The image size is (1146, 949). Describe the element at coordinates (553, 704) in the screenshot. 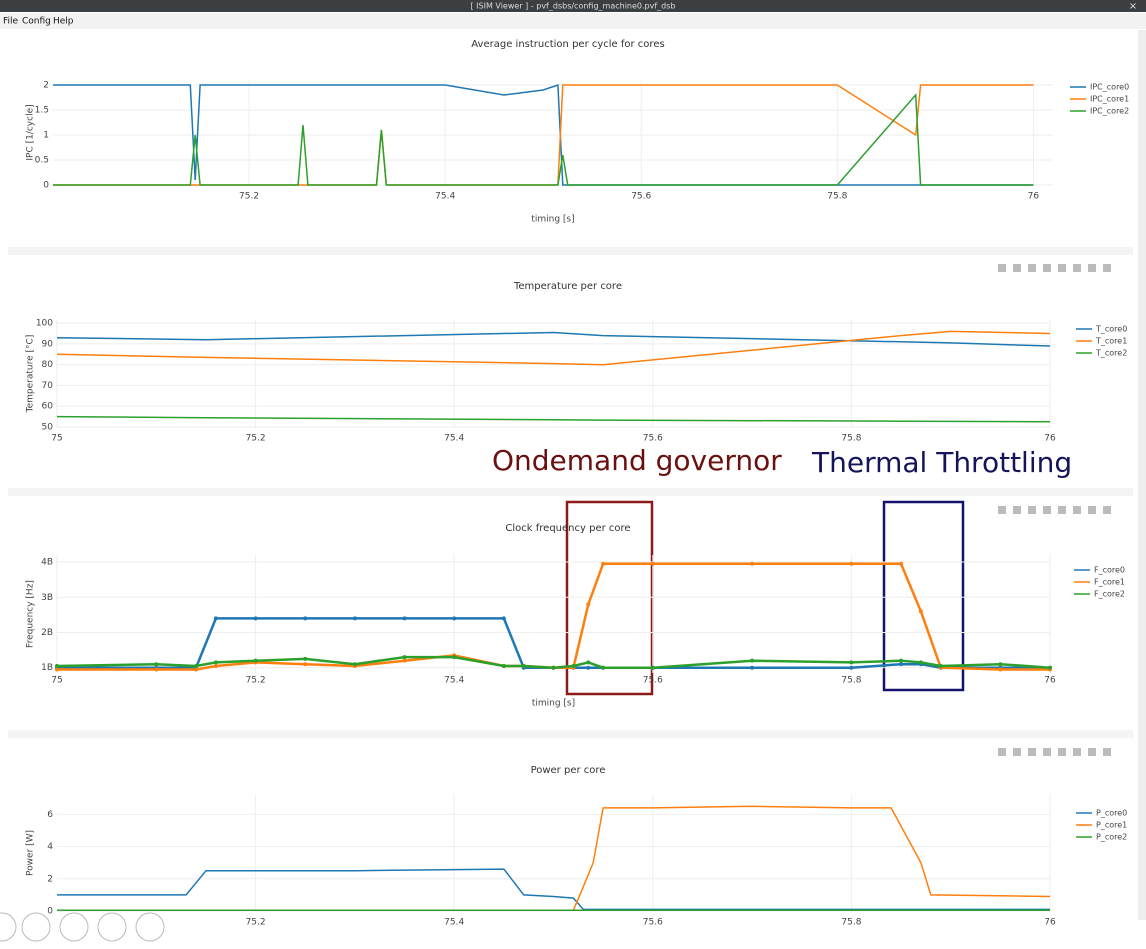

I see `x-axis-label: timing [s]` at that location.